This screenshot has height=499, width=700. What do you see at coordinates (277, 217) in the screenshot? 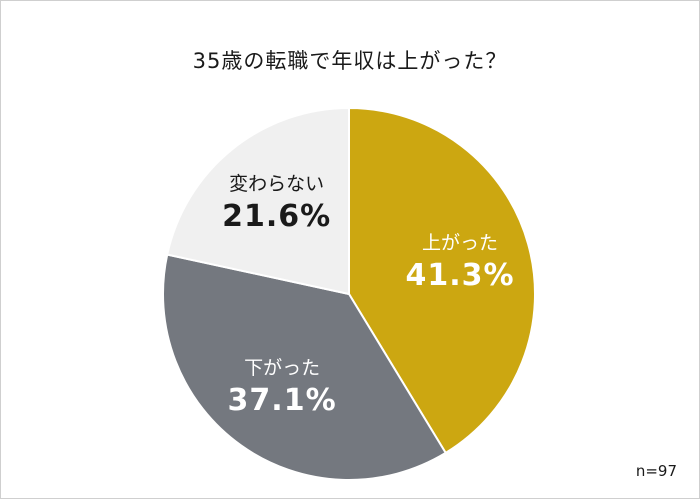
I see `slice-value-kawaranai: 21.6%` at bounding box center [277, 217].